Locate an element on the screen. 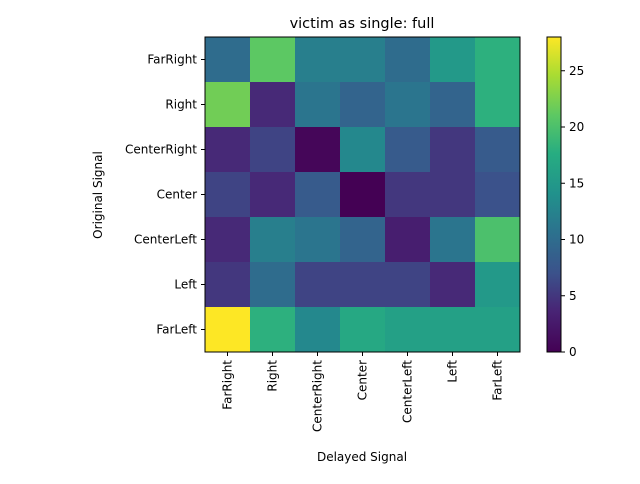 The width and height of the screenshot is (640, 484). x-tick-label: Center is located at coordinates (363, 380).